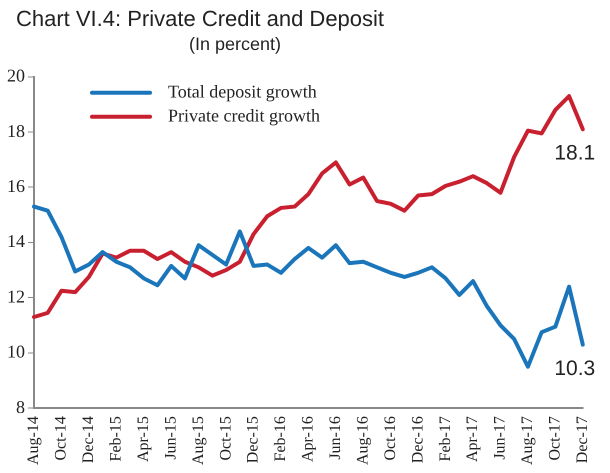  What do you see at coordinates (253, 440) in the screenshot?
I see `x-tick-label: Dec-15` at bounding box center [253, 440].